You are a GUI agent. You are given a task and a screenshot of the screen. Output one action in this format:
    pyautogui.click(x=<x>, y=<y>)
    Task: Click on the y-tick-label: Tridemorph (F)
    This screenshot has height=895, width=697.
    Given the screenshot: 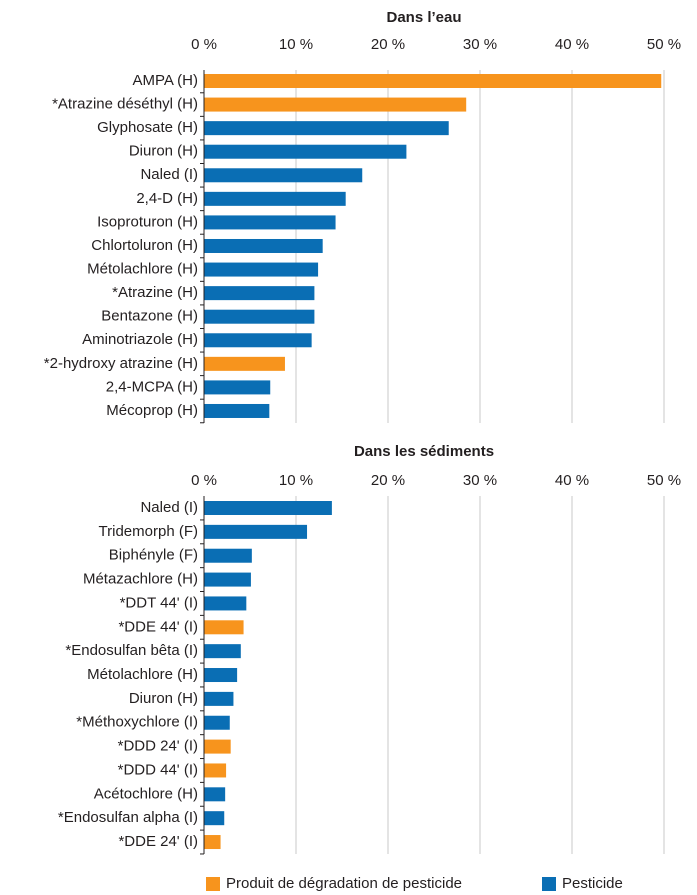 What is the action you would take?
    pyautogui.click(x=148, y=531)
    